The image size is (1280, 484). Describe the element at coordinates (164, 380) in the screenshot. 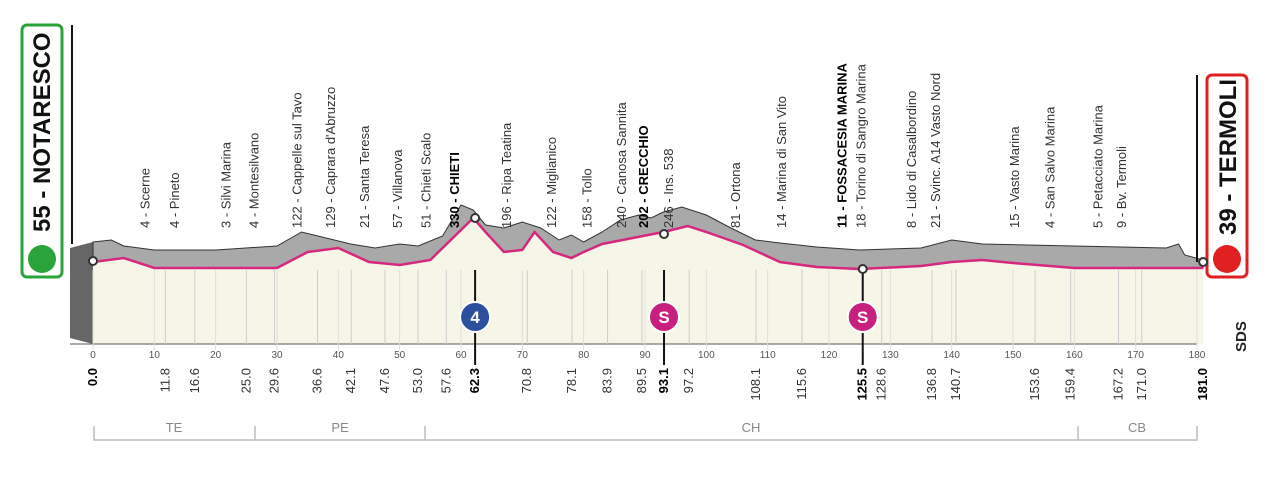

I see `distance-label: 11.8` at that location.